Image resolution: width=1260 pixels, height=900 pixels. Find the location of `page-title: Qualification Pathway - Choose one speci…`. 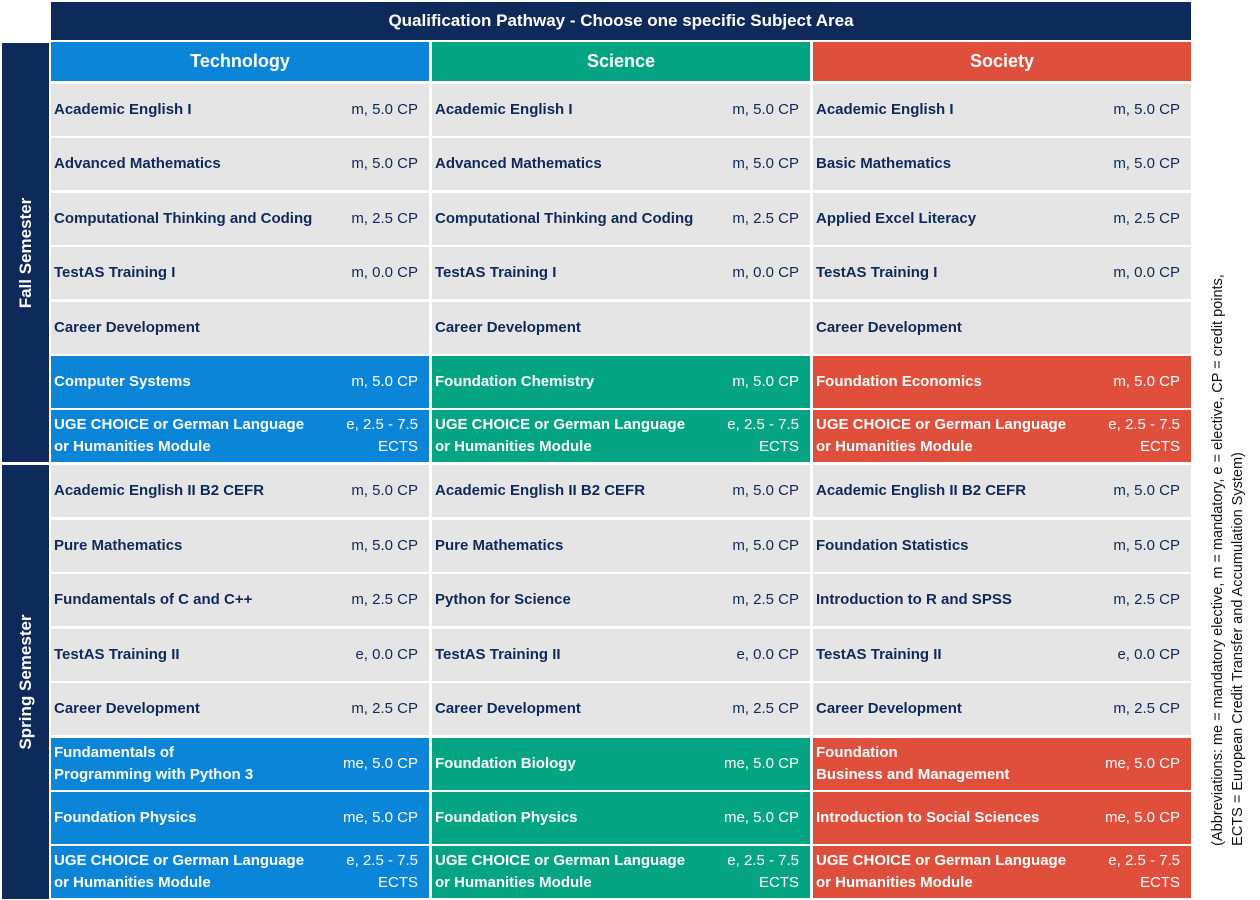

page-title: Qualification Pathway - Choose one speci… is located at coordinates (621, 21).